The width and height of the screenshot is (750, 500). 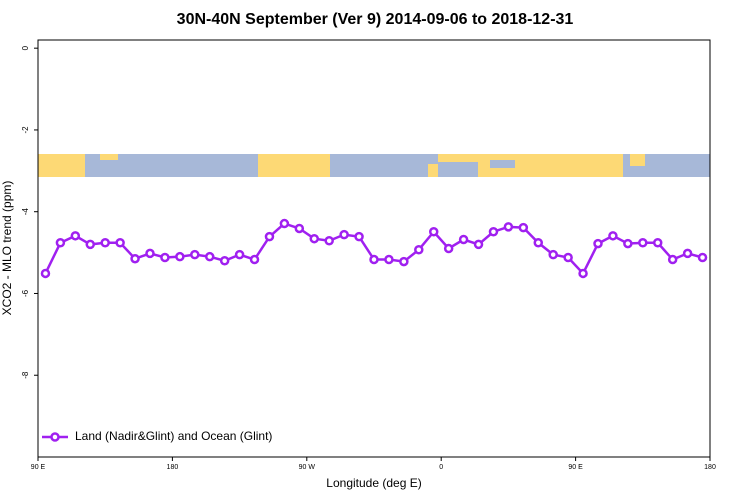 What do you see at coordinates (25, 212) in the screenshot?
I see `y-tick-label: -4` at bounding box center [25, 212].